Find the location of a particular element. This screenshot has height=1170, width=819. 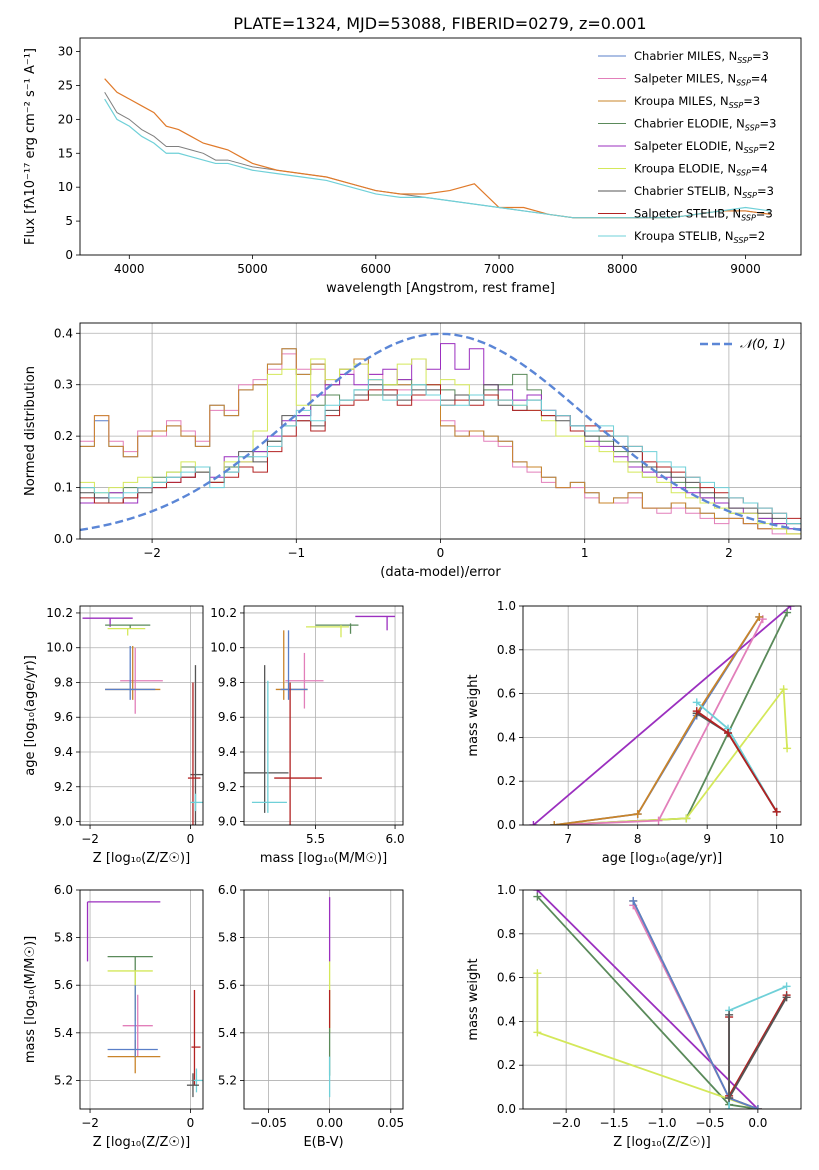

x-tick-label: 5000 is located at coordinates (252, 269).